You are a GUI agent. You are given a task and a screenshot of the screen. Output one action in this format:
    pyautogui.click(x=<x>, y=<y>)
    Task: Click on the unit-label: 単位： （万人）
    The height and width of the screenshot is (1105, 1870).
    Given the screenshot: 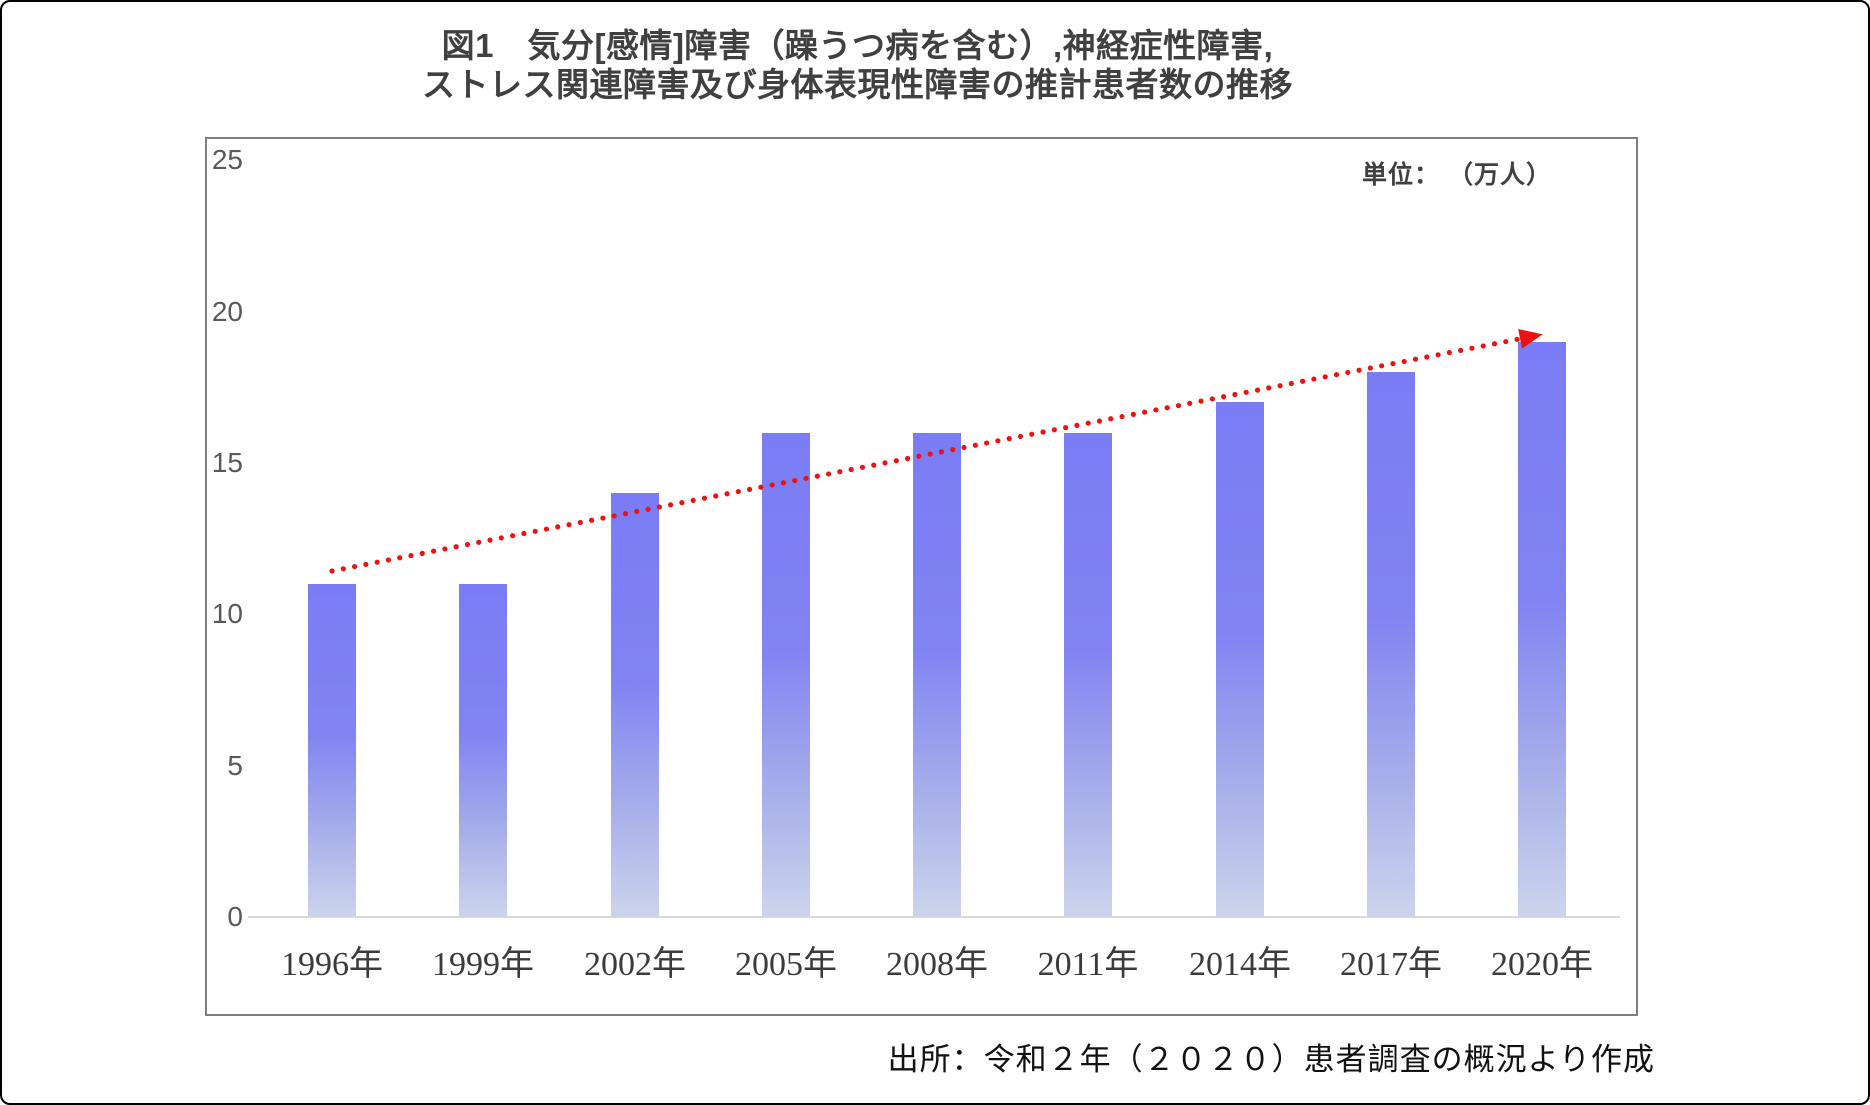 What is the action you would take?
    pyautogui.click(x=1457, y=175)
    